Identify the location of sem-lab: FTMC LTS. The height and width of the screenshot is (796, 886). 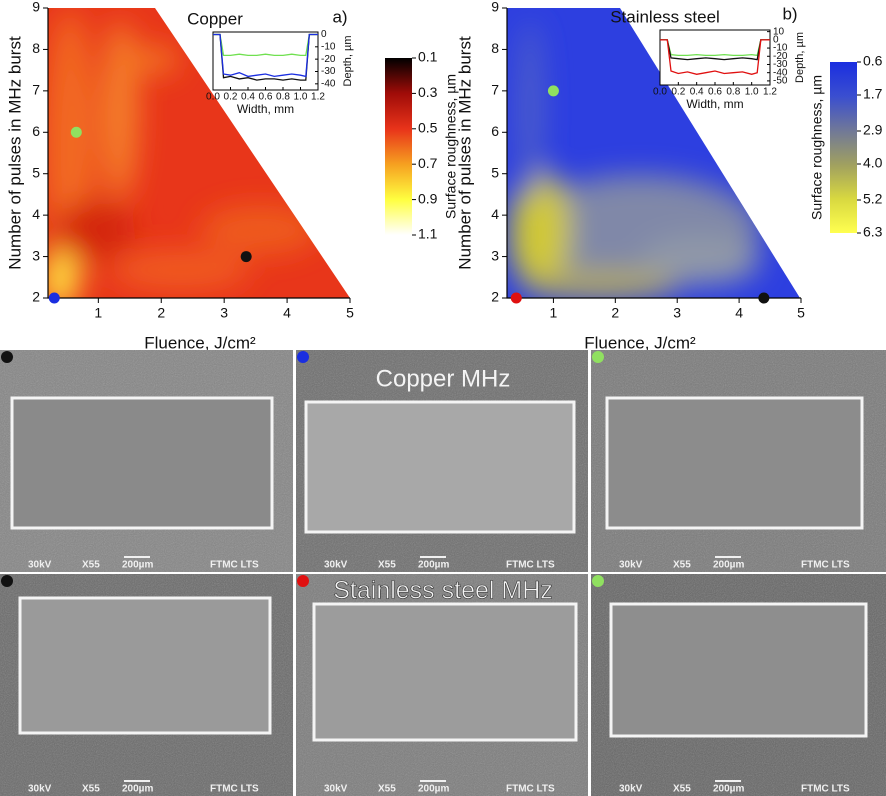
(825, 565).